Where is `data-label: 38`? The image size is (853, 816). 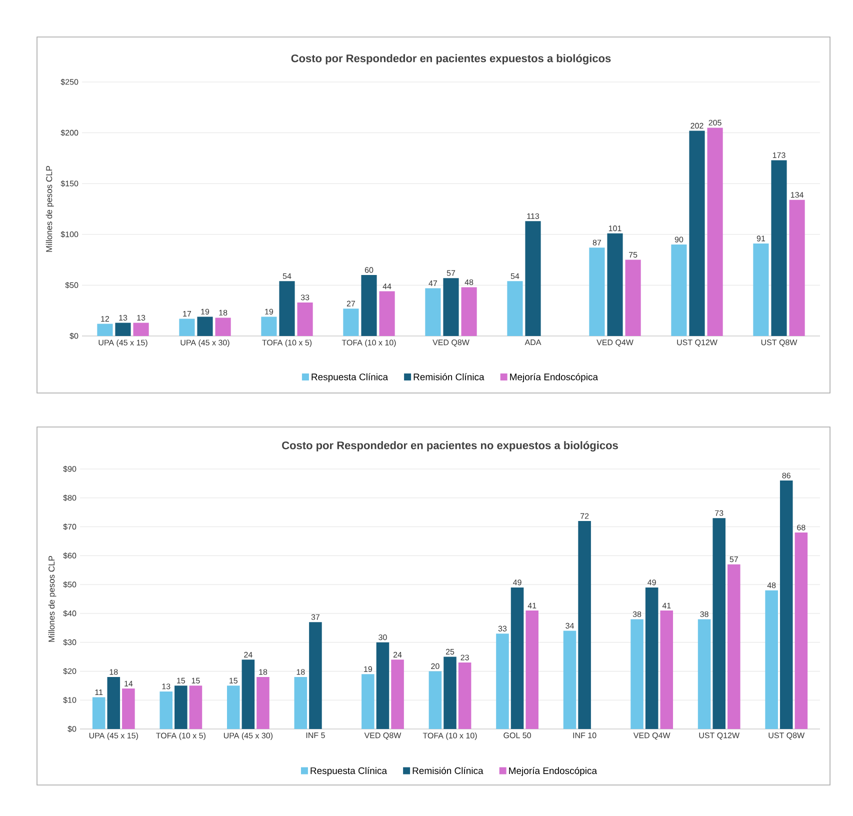 data-label: 38 is located at coordinates (704, 614).